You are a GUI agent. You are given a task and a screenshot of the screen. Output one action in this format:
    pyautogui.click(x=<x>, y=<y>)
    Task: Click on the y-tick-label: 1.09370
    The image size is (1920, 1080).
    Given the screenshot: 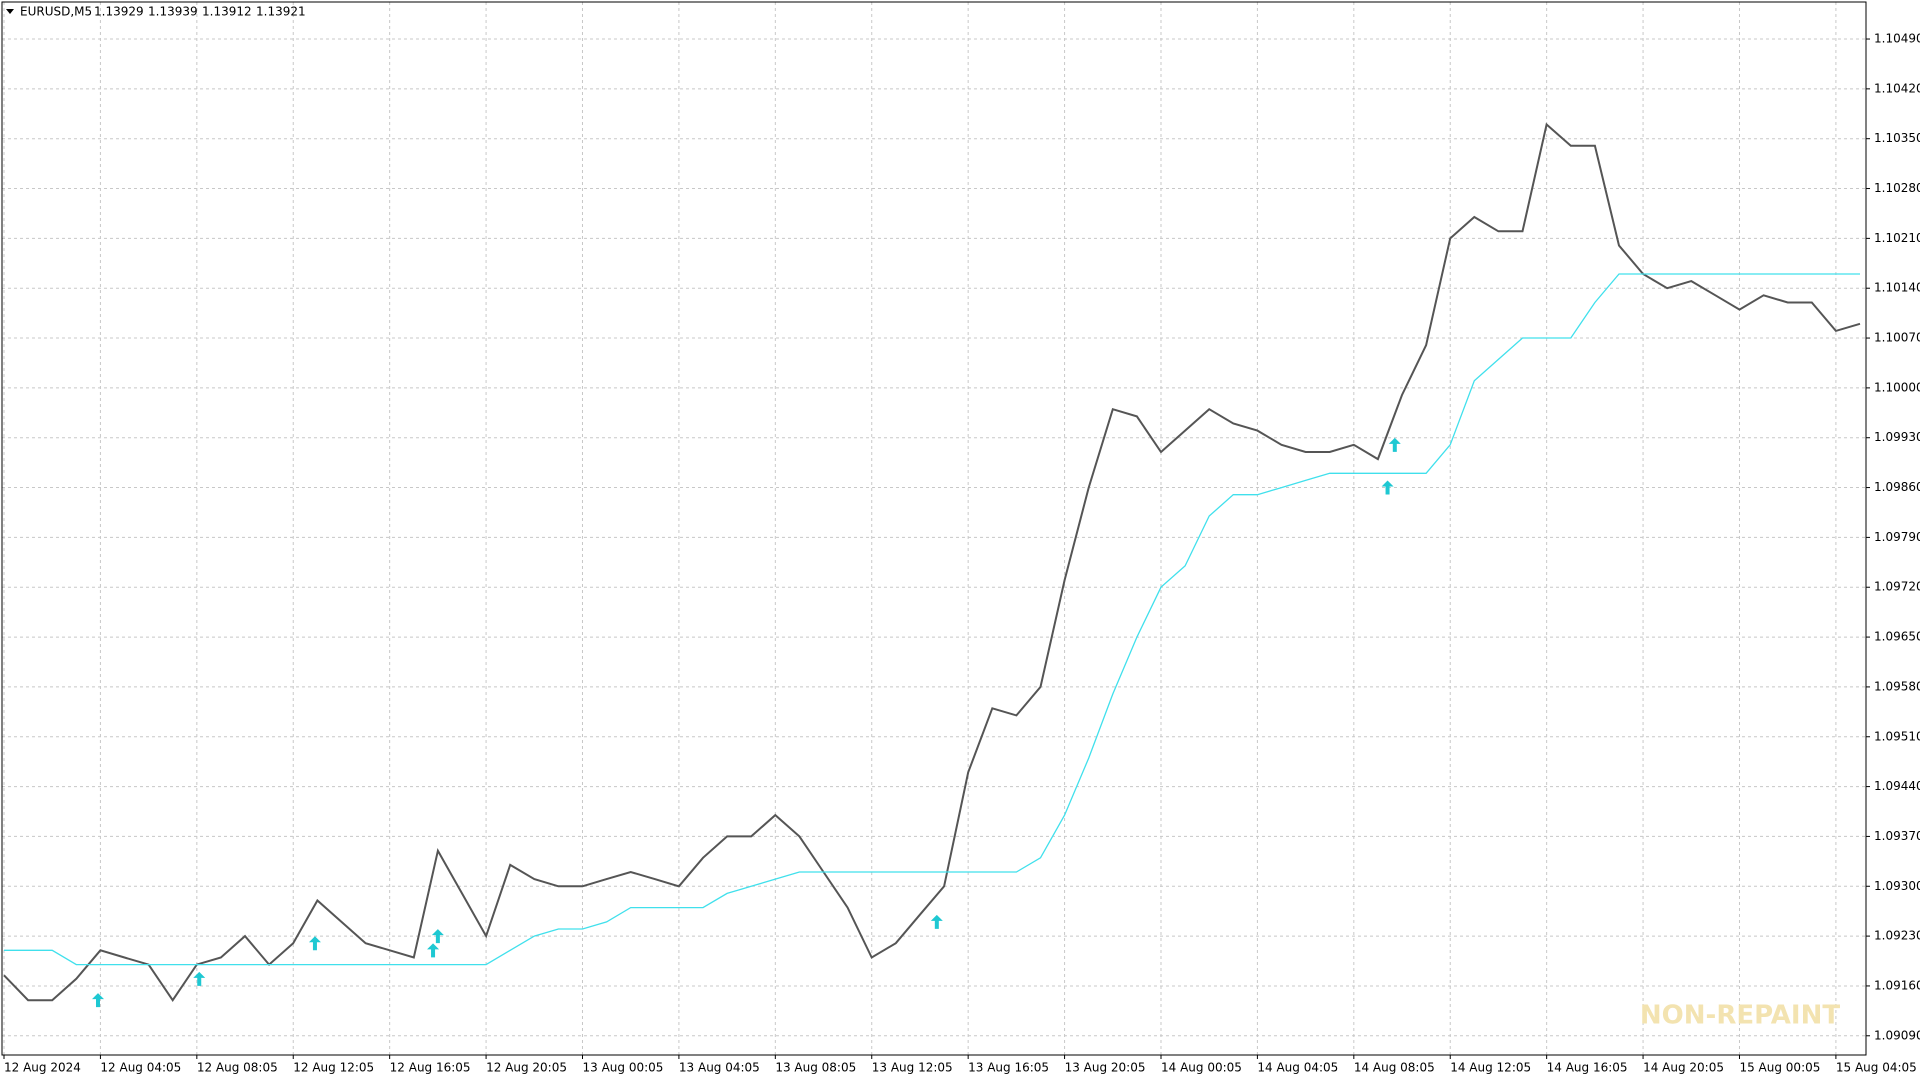 What is the action you would take?
    pyautogui.click(x=1897, y=836)
    